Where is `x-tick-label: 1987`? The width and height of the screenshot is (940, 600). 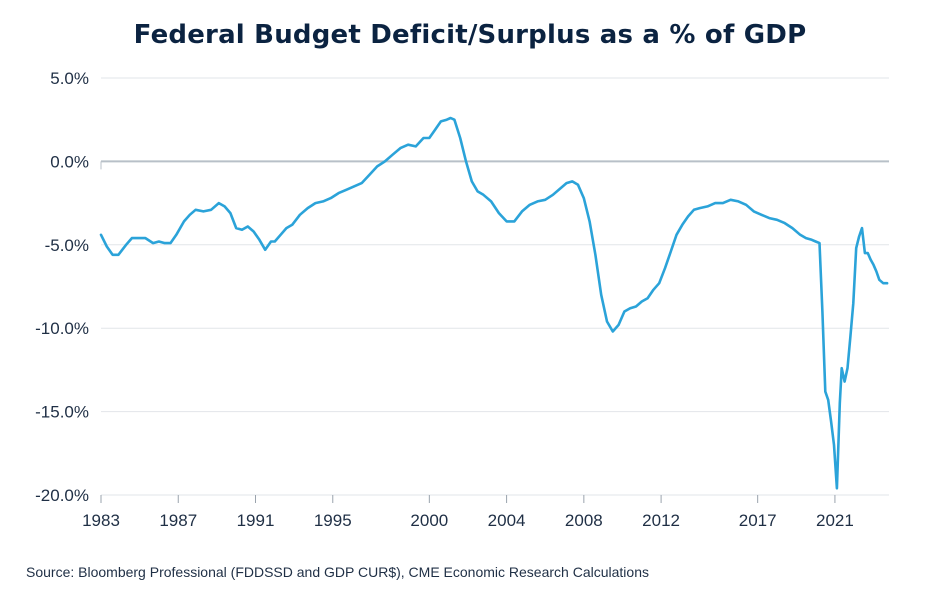
x-tick-label: 1987 is located at coordinates (178, 520).